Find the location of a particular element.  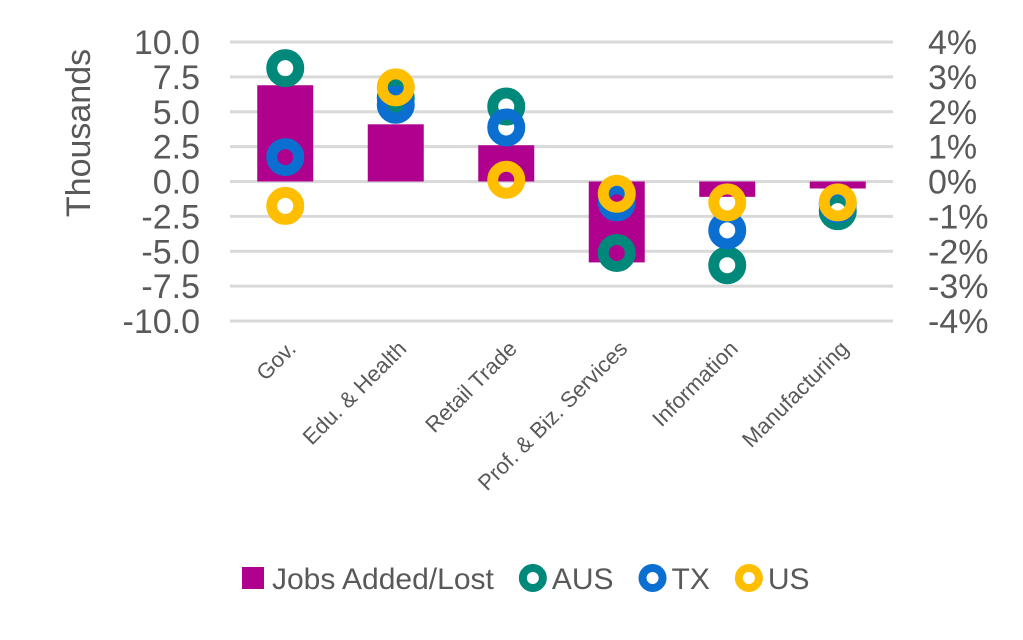

y2-tick-label: -3% is located at coordinates (958, 287).